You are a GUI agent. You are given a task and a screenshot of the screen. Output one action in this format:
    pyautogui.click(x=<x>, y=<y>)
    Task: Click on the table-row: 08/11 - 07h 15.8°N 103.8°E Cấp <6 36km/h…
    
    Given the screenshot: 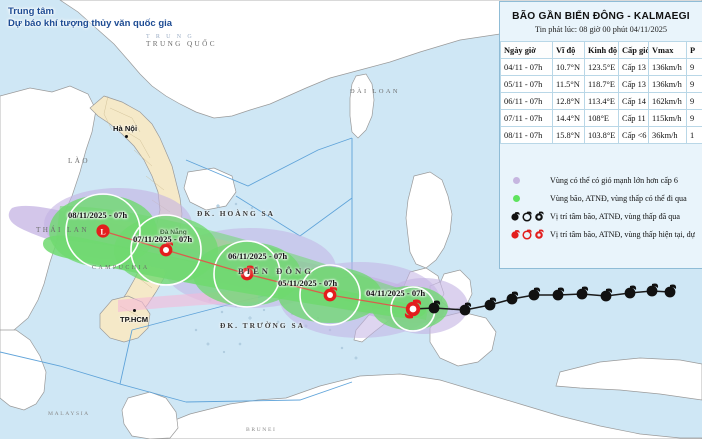 What is the action you would take?
    pyautogui.click(x=601, y=135)
    